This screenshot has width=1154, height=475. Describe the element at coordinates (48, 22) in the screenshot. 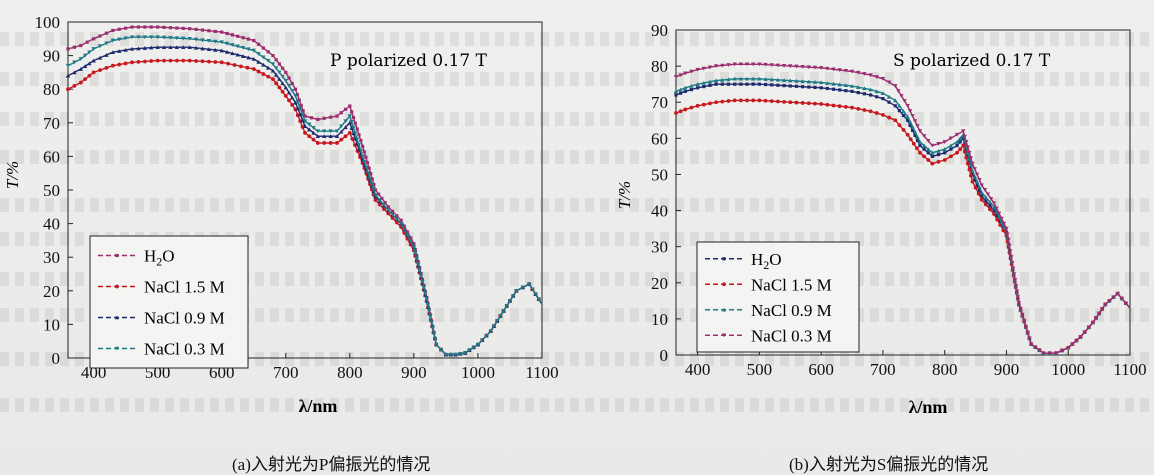

I see `y-tick-label: 100` at that location.